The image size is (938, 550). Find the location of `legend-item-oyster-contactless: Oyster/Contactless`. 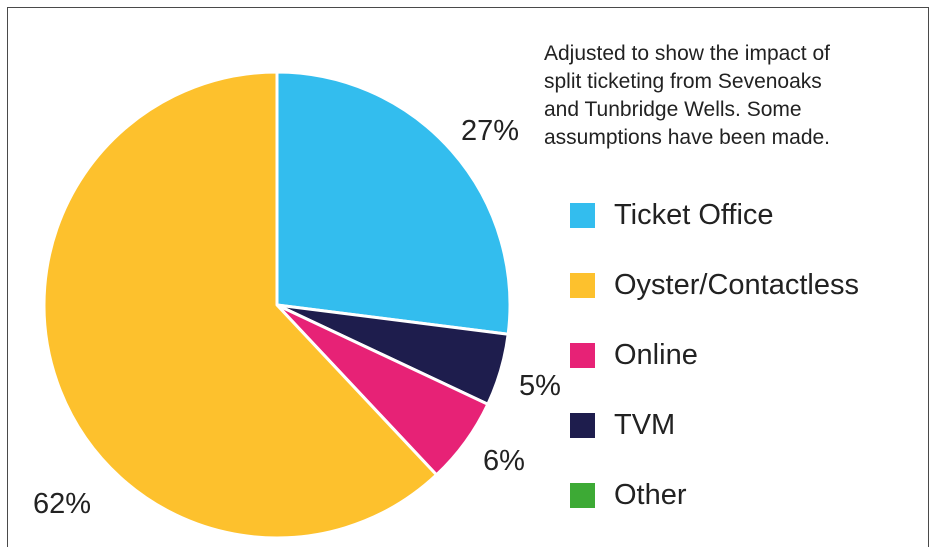

legend-item-oyster-contactless: Oyster/Contactless is located at coordinates (714, 285).